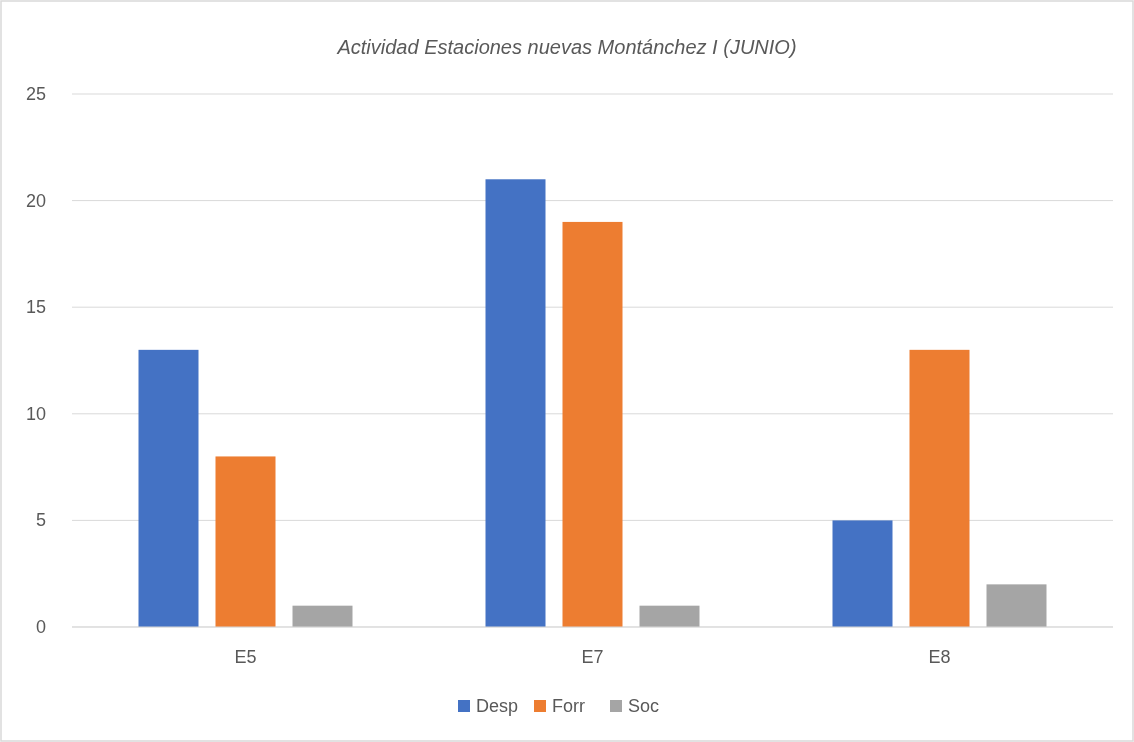 This screenshot has height=742, width=1134. Describe the element at coordinates (35, 94) in the screenshot. I see `y-tick-label: 25` at that location.